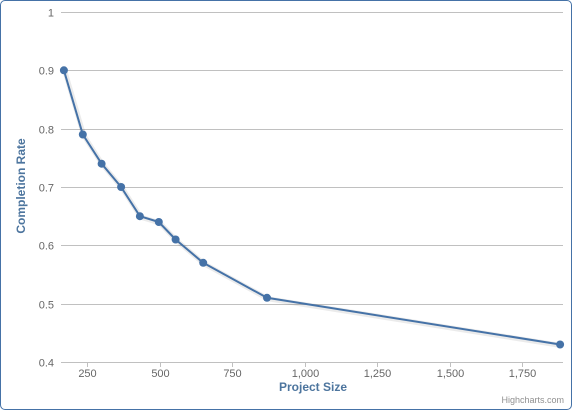 Image resolution: width=572 pixels, height=410 pixels. I want to click on x-axis-title: Project Size, so click(313, 387).